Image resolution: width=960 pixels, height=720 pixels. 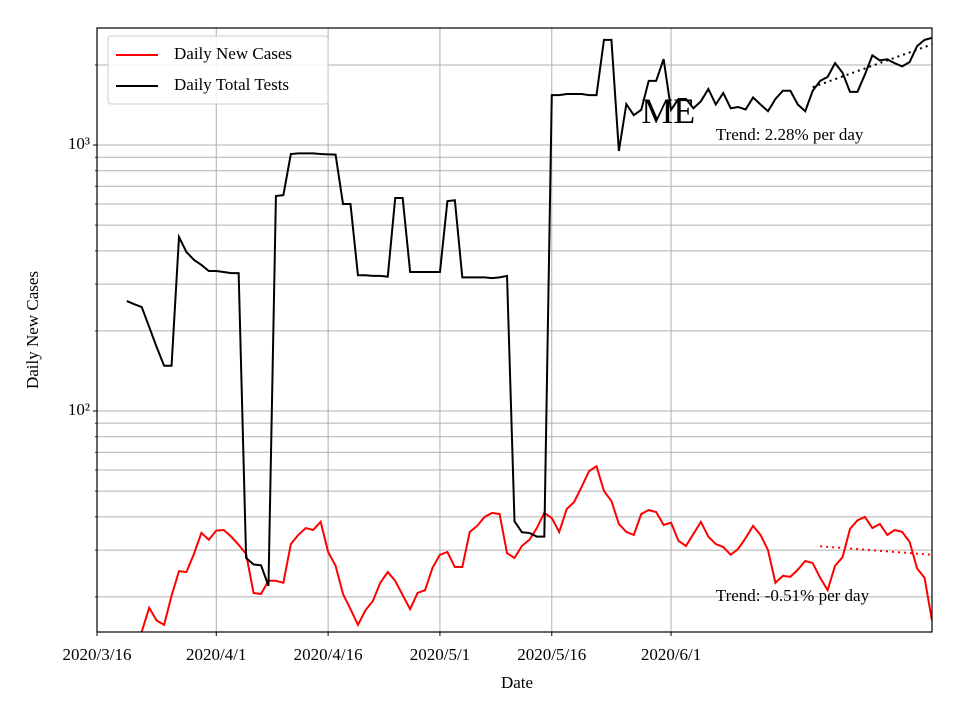 What do you see at coordinates (218, 70) in the screenshot?
I see `legend-box` at bounding box center [218, 70].